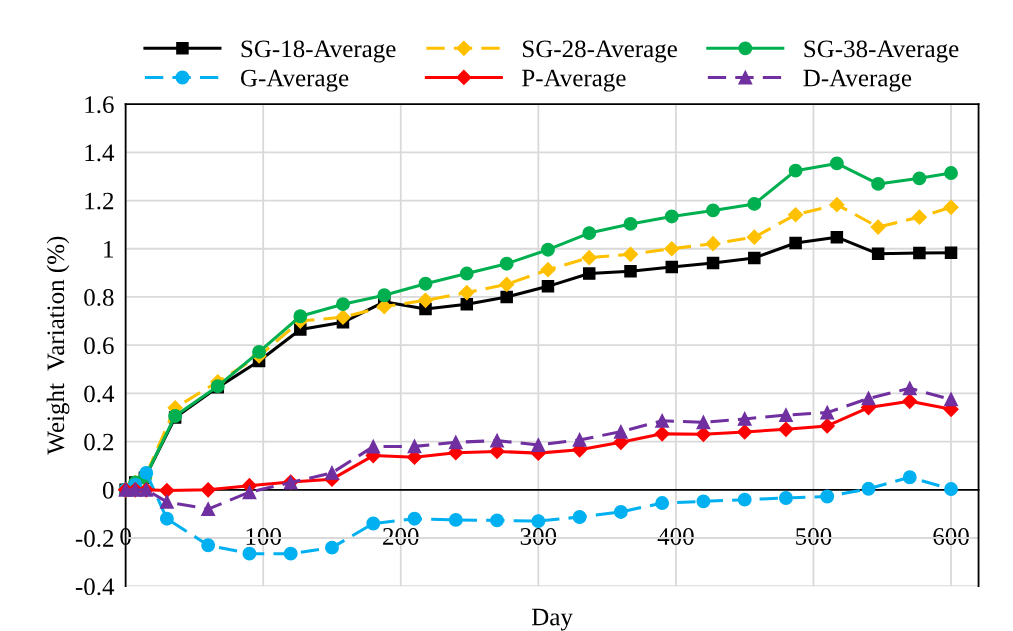  I want to click on y-tick-label: 0.6, so click(99, 346).